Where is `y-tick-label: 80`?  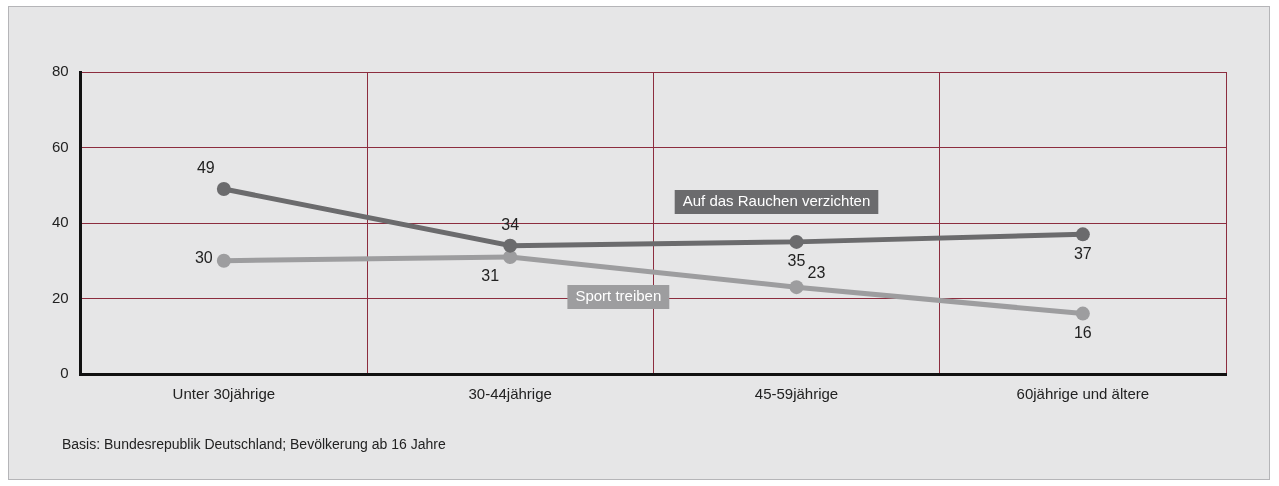
y-tick-label: 80 is located at coordinates (60, 71).